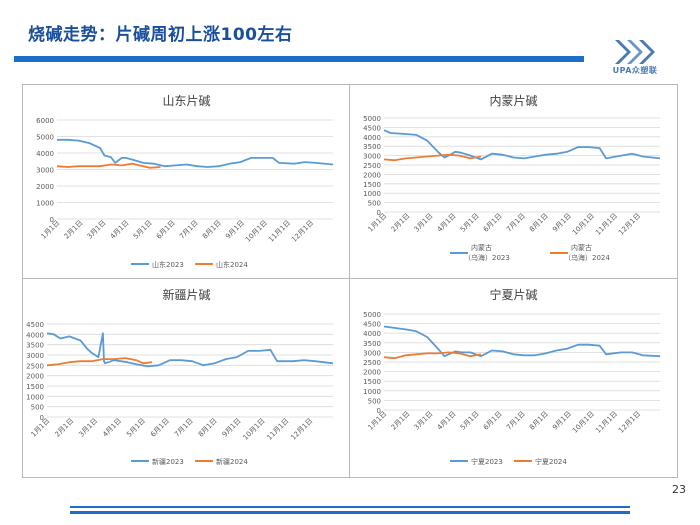 The height and width of the screenshot is (525, 700). Describe the element at coordinates (168, 264) in the screenshot. I see `legend-label: 山东2023` at that location.